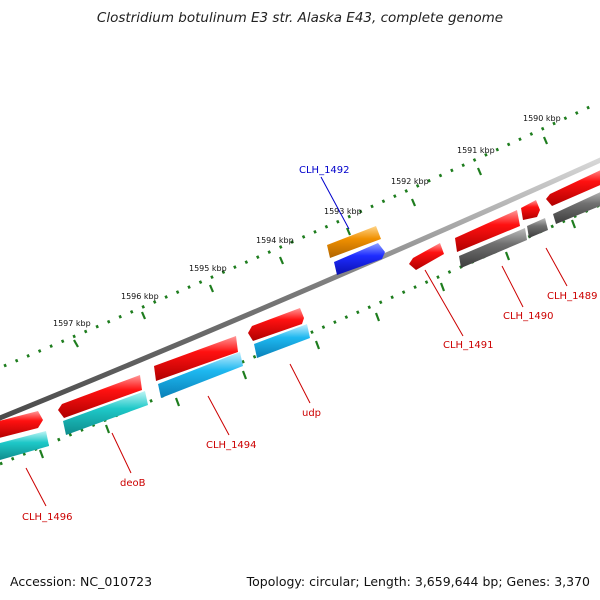 This screenshot has width=600, height=600. What do you see at coordinates (537, 228) in the screenshot?
I see `gene-feature-clh1489-rev-a` at bounding box center [537, 228].